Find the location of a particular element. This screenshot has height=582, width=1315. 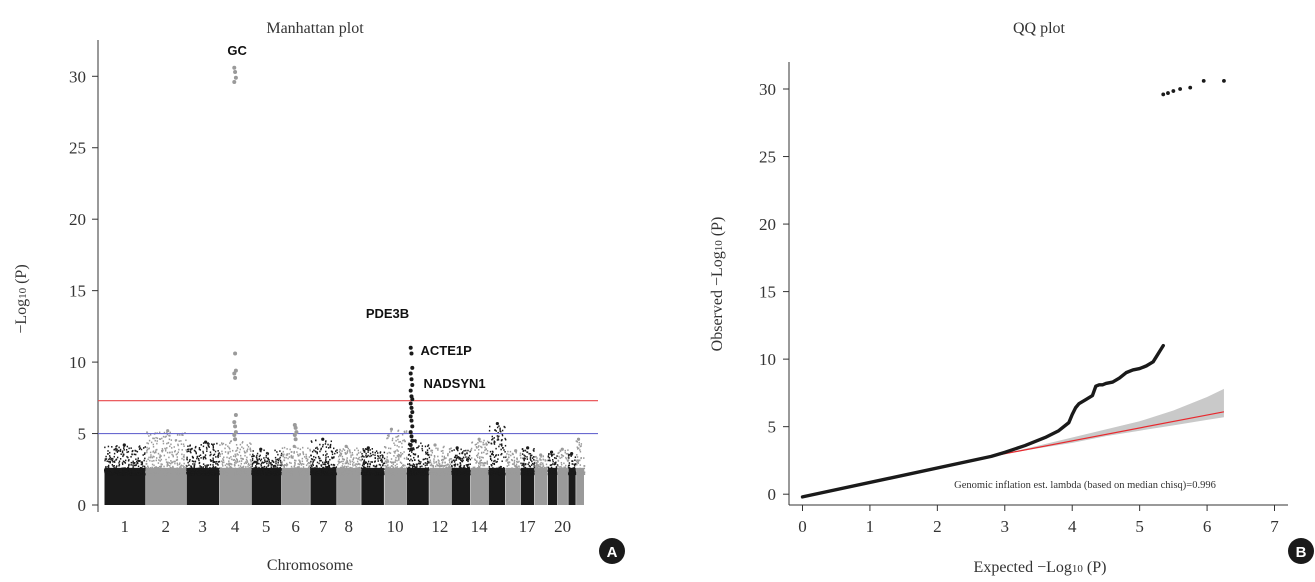

manhattan-x-tick-label: 20 is located at coordinates (562, 526).